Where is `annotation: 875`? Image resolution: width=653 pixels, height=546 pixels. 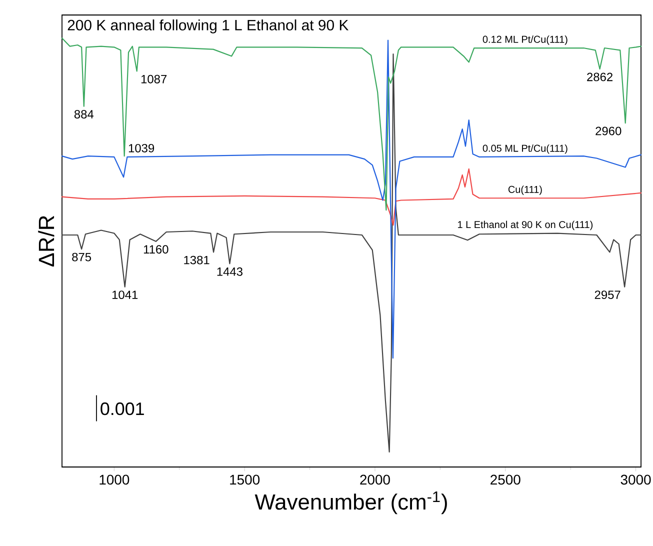
annotation: 875 is located at coordinates (82, 257).